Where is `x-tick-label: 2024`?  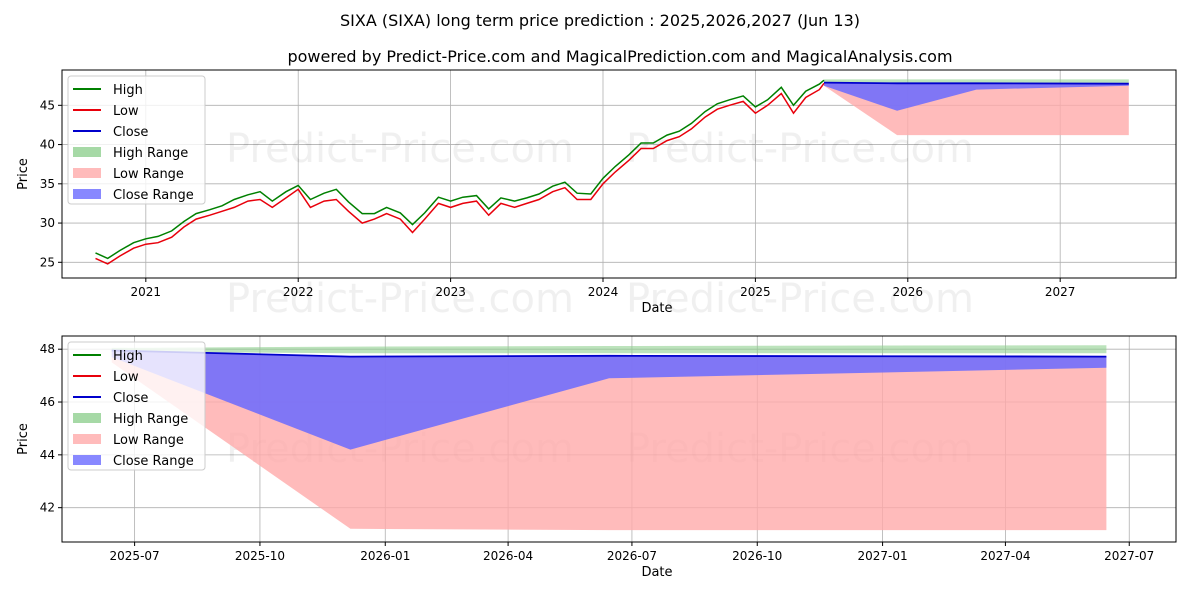
x-tick-label: 2024 is located at coordinates (603, 292).